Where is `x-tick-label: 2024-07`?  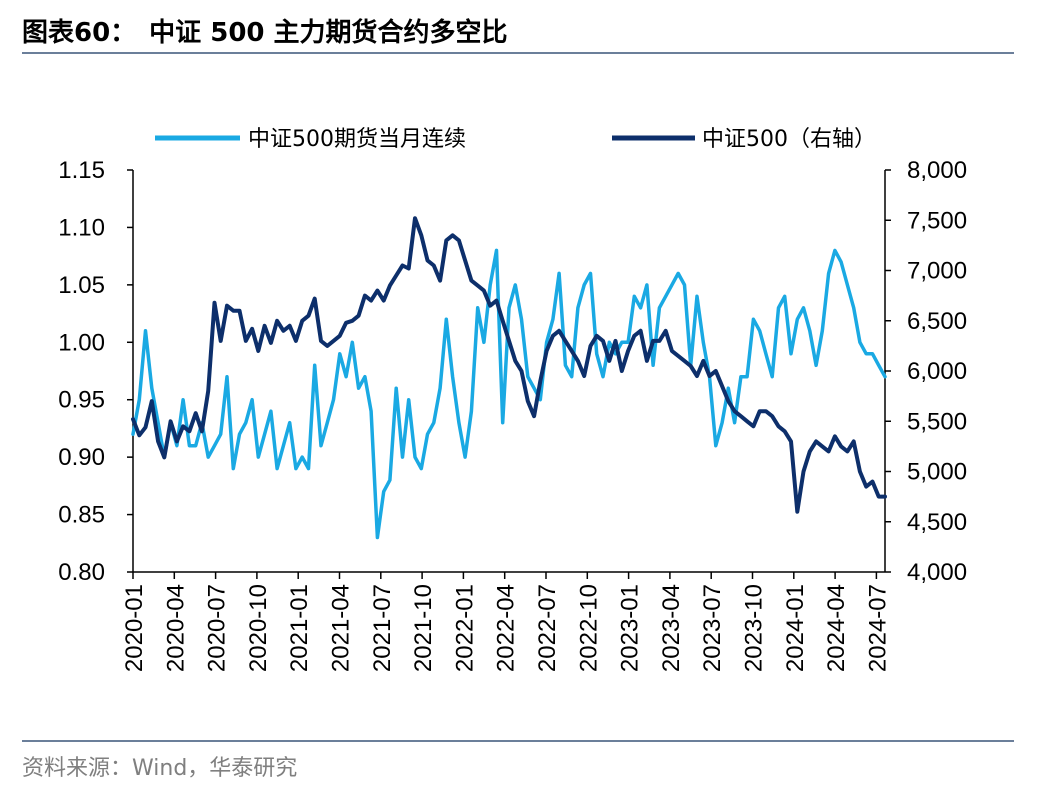
x-tick-label: 2024-07 is located at coordinates (877, 628).